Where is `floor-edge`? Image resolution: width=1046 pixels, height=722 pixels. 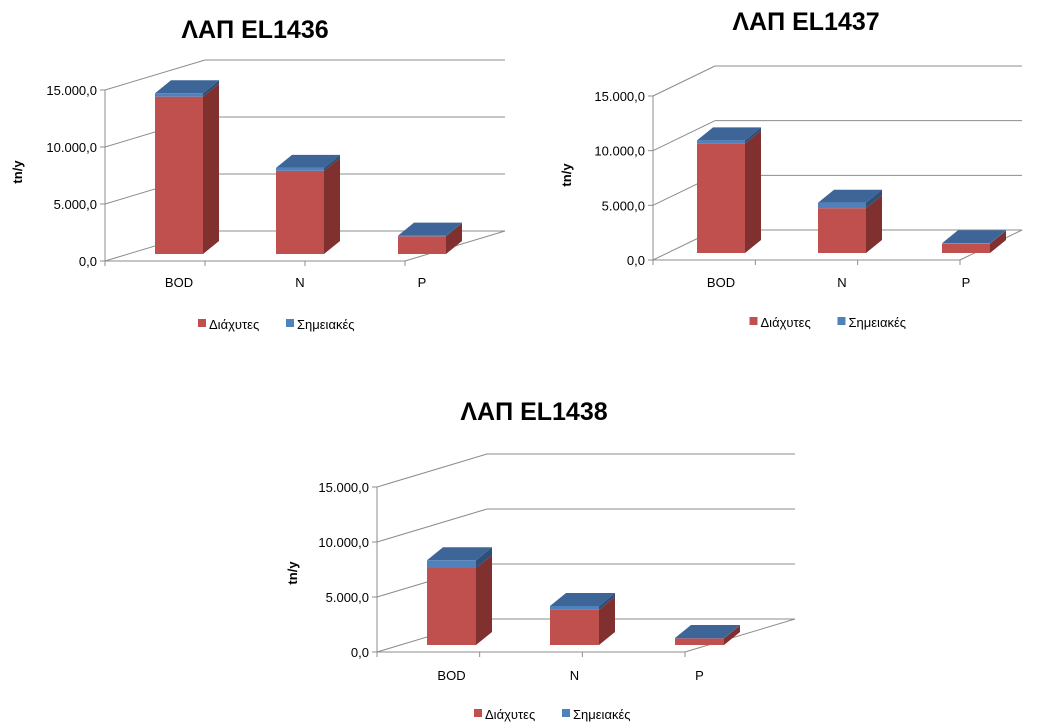
floor-edge is located at coordinates (740, 635).